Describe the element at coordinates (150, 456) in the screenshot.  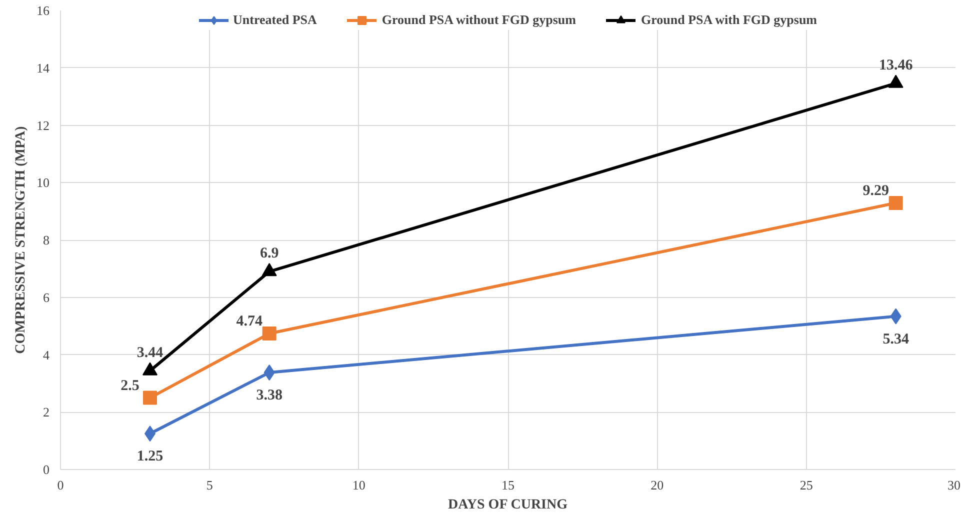
I see `data-label: 1.25` at that location.